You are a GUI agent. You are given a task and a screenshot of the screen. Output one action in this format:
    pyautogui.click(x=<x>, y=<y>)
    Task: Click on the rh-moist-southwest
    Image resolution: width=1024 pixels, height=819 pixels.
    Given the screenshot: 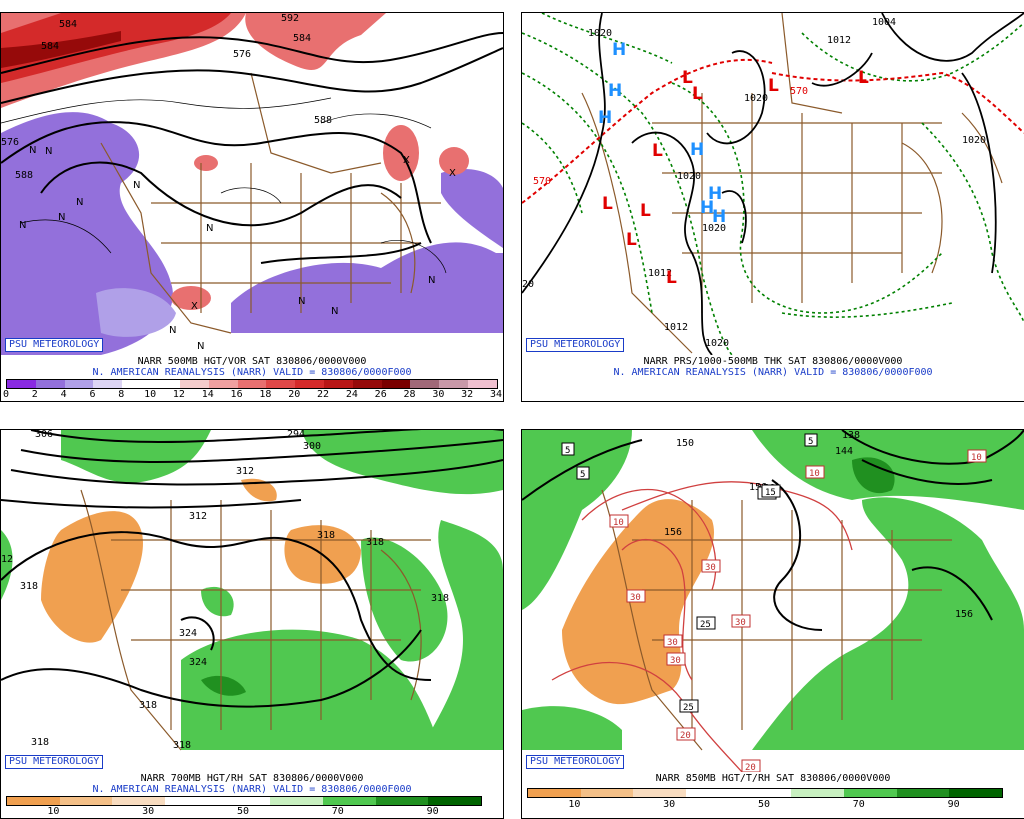 What is the action you would take?
    pyautogui.click(x=572, y=728)
    